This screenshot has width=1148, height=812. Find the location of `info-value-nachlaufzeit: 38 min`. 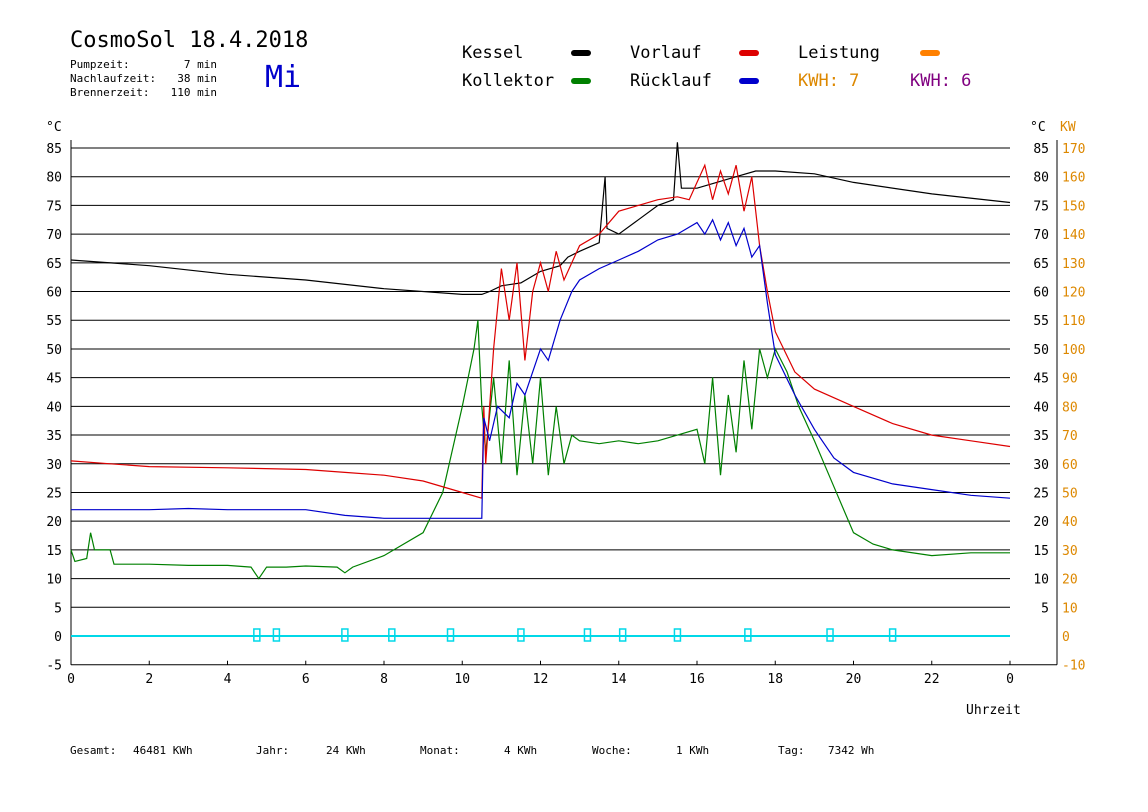

info-value-nachlaufzeit: 38 min is located at coordinates (197, 78).